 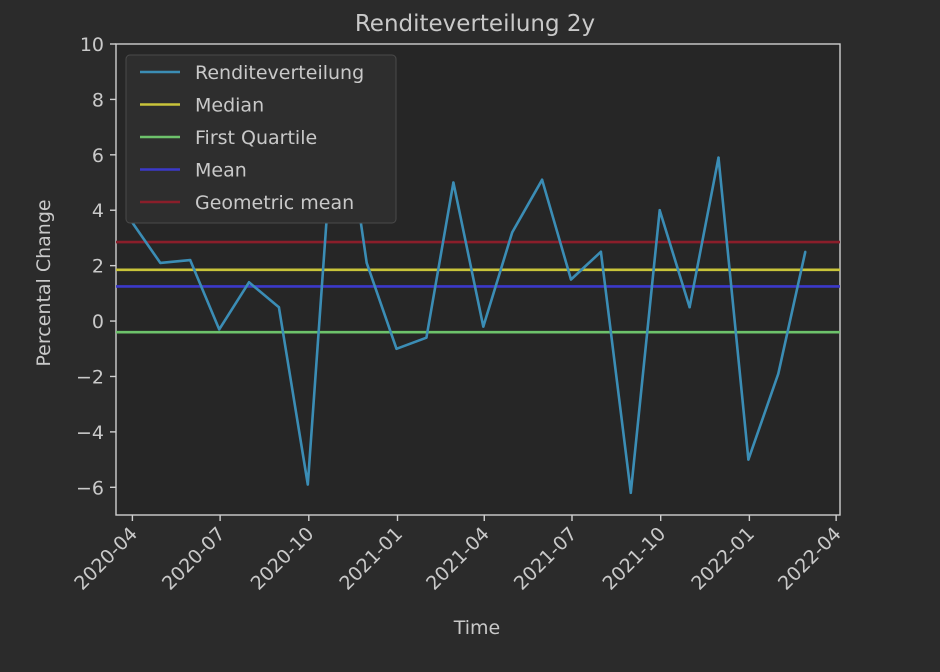 I want to click on x-tick-label: 2022-04, so click(x=810, y=559).